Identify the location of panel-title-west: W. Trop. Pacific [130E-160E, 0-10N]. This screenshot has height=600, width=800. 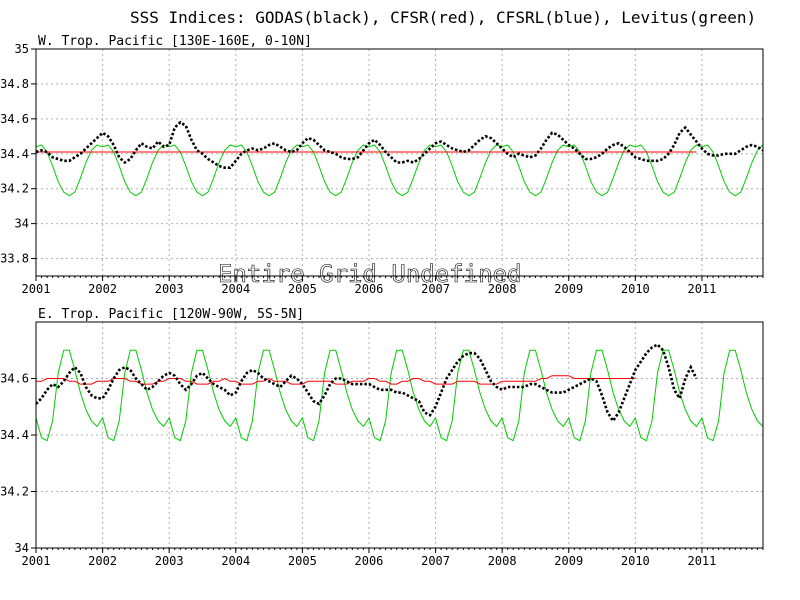
(175, 41).